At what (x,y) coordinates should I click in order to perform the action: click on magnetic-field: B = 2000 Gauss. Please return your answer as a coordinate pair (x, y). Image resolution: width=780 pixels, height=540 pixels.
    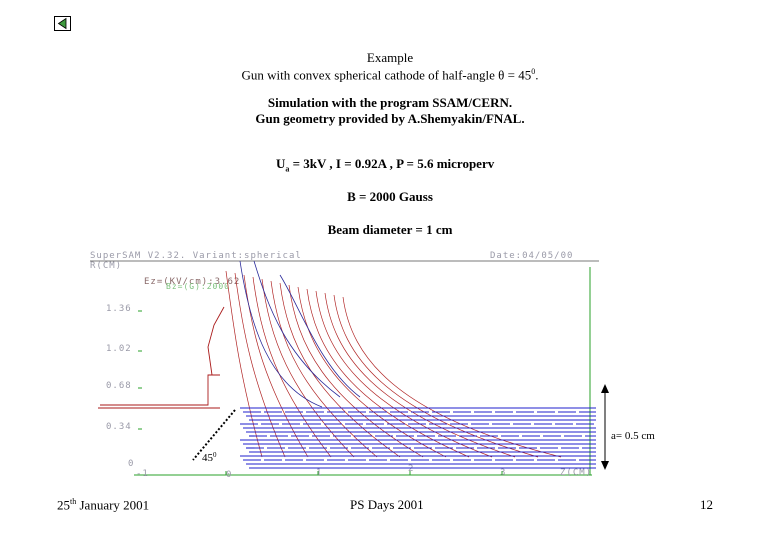
    Looking at the image, I should click on (390, 196).